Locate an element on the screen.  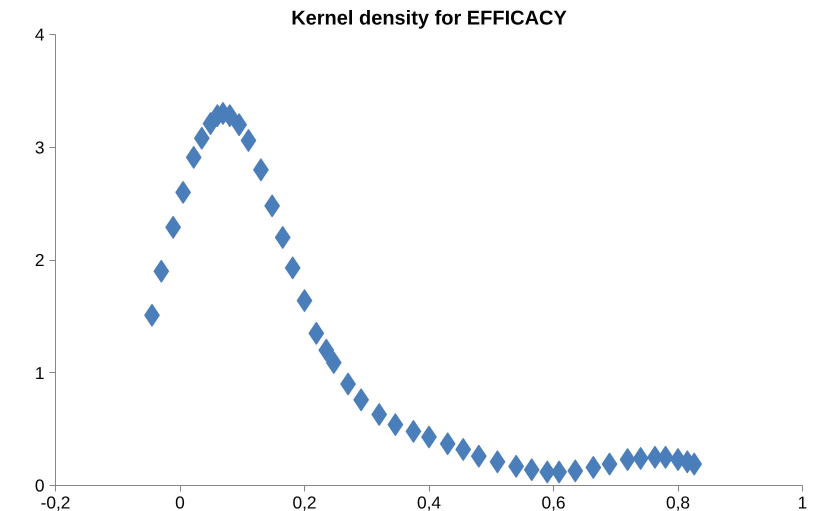
x-tick-label: 0,8 is located at coordinates (678, 501).